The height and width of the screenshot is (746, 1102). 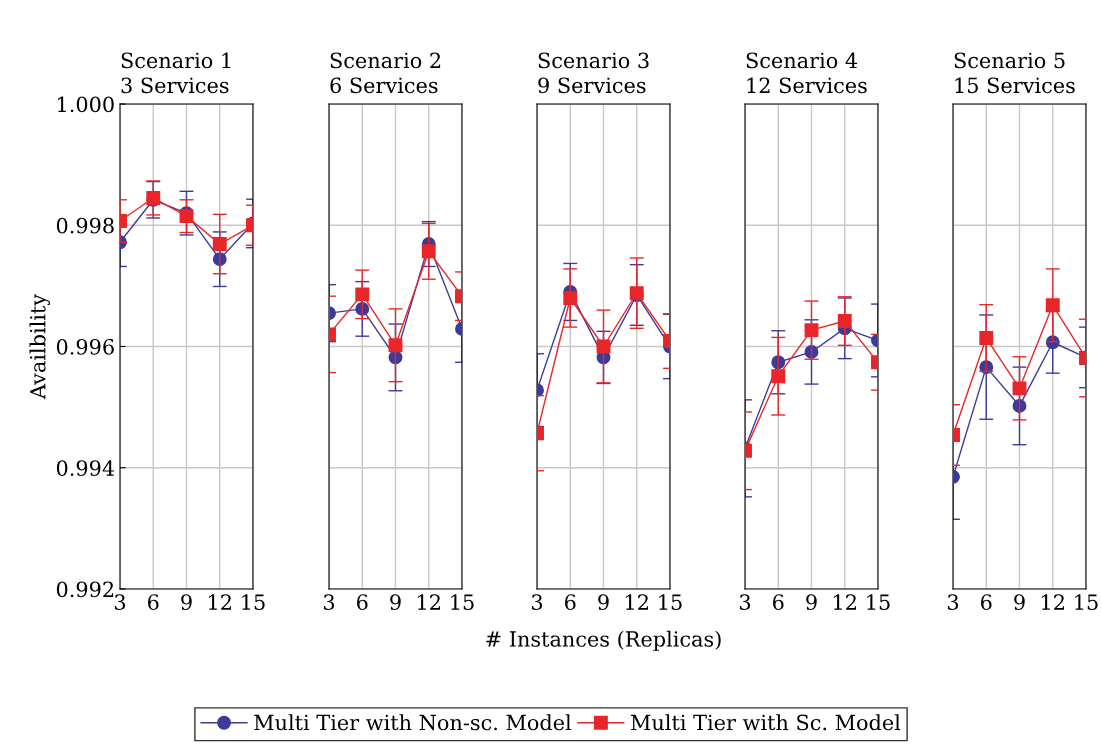 I want to click on chart-title: Scenario 4, so click(x=802, y=60).